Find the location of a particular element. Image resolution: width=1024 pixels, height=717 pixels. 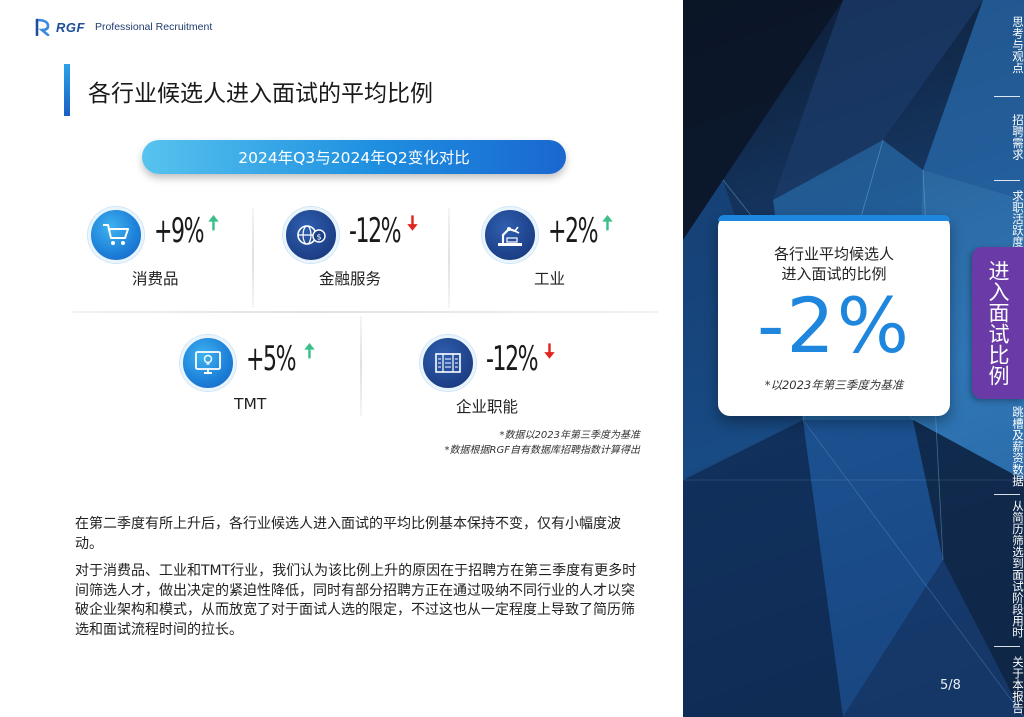

data-notes: *数据以2023年第三季度为基准 *数据根据RGF自有数据库招聘指数计算得出 is located at coordinates (542, 443).